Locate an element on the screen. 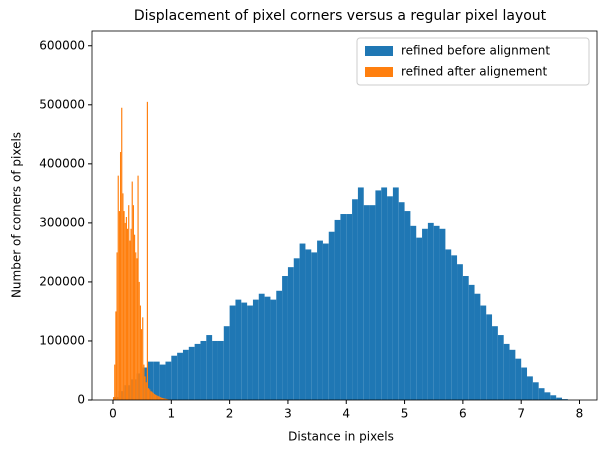  y-tick-label: 400000 is located at coordinates (62, 163).